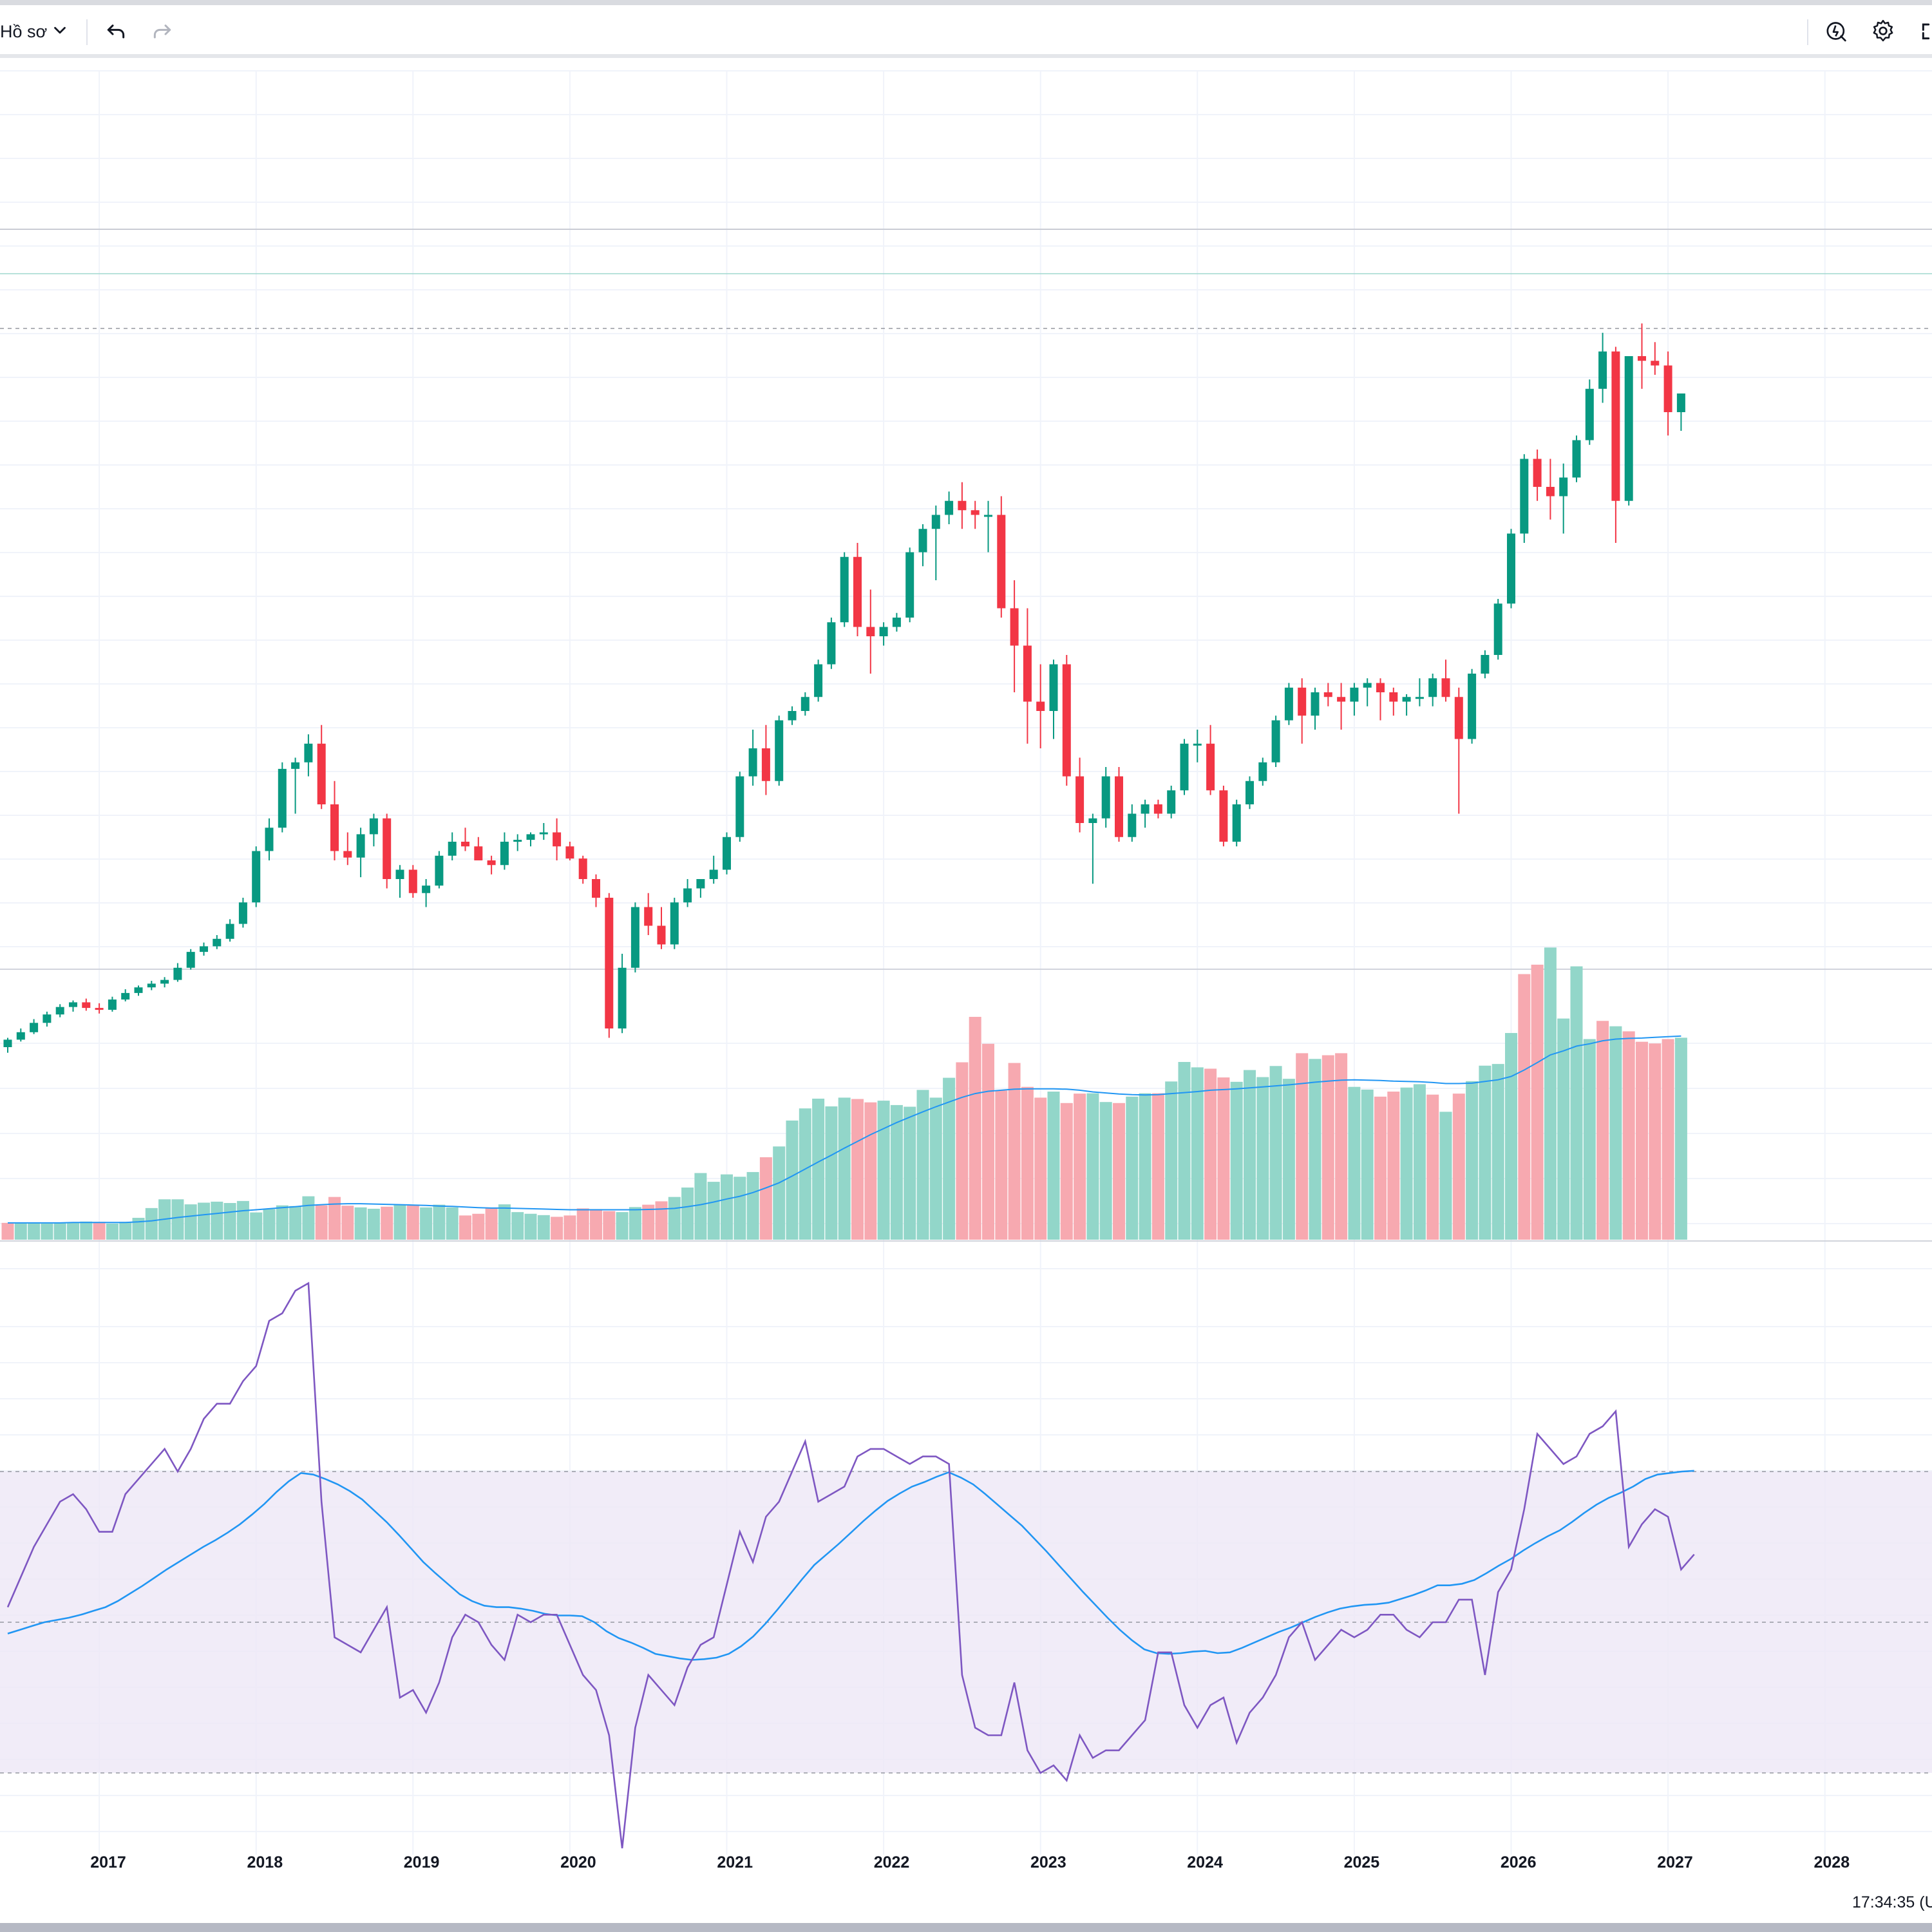  I want to click on gear-icon, so click(1883, 31).